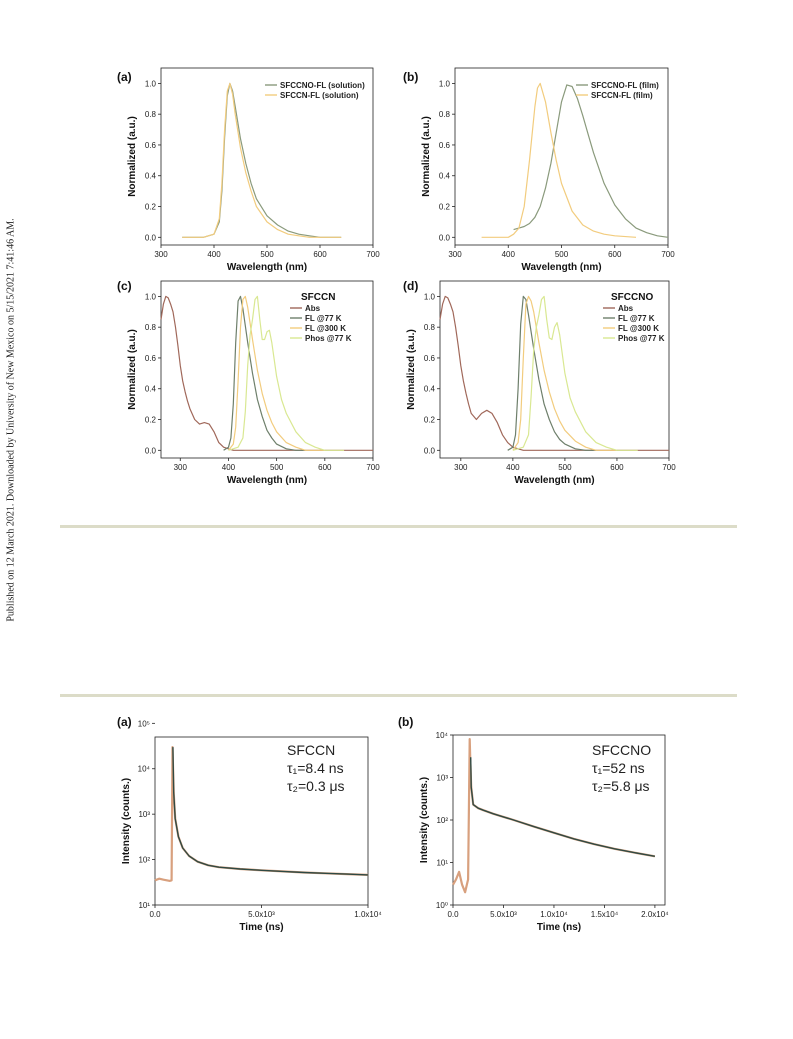 The width and height of the screenshot is (793, 1039). Describe the element at coordinates (605, 914) in the screenshot. I see `x-tick-label: 1.5x10⁴` at that location.